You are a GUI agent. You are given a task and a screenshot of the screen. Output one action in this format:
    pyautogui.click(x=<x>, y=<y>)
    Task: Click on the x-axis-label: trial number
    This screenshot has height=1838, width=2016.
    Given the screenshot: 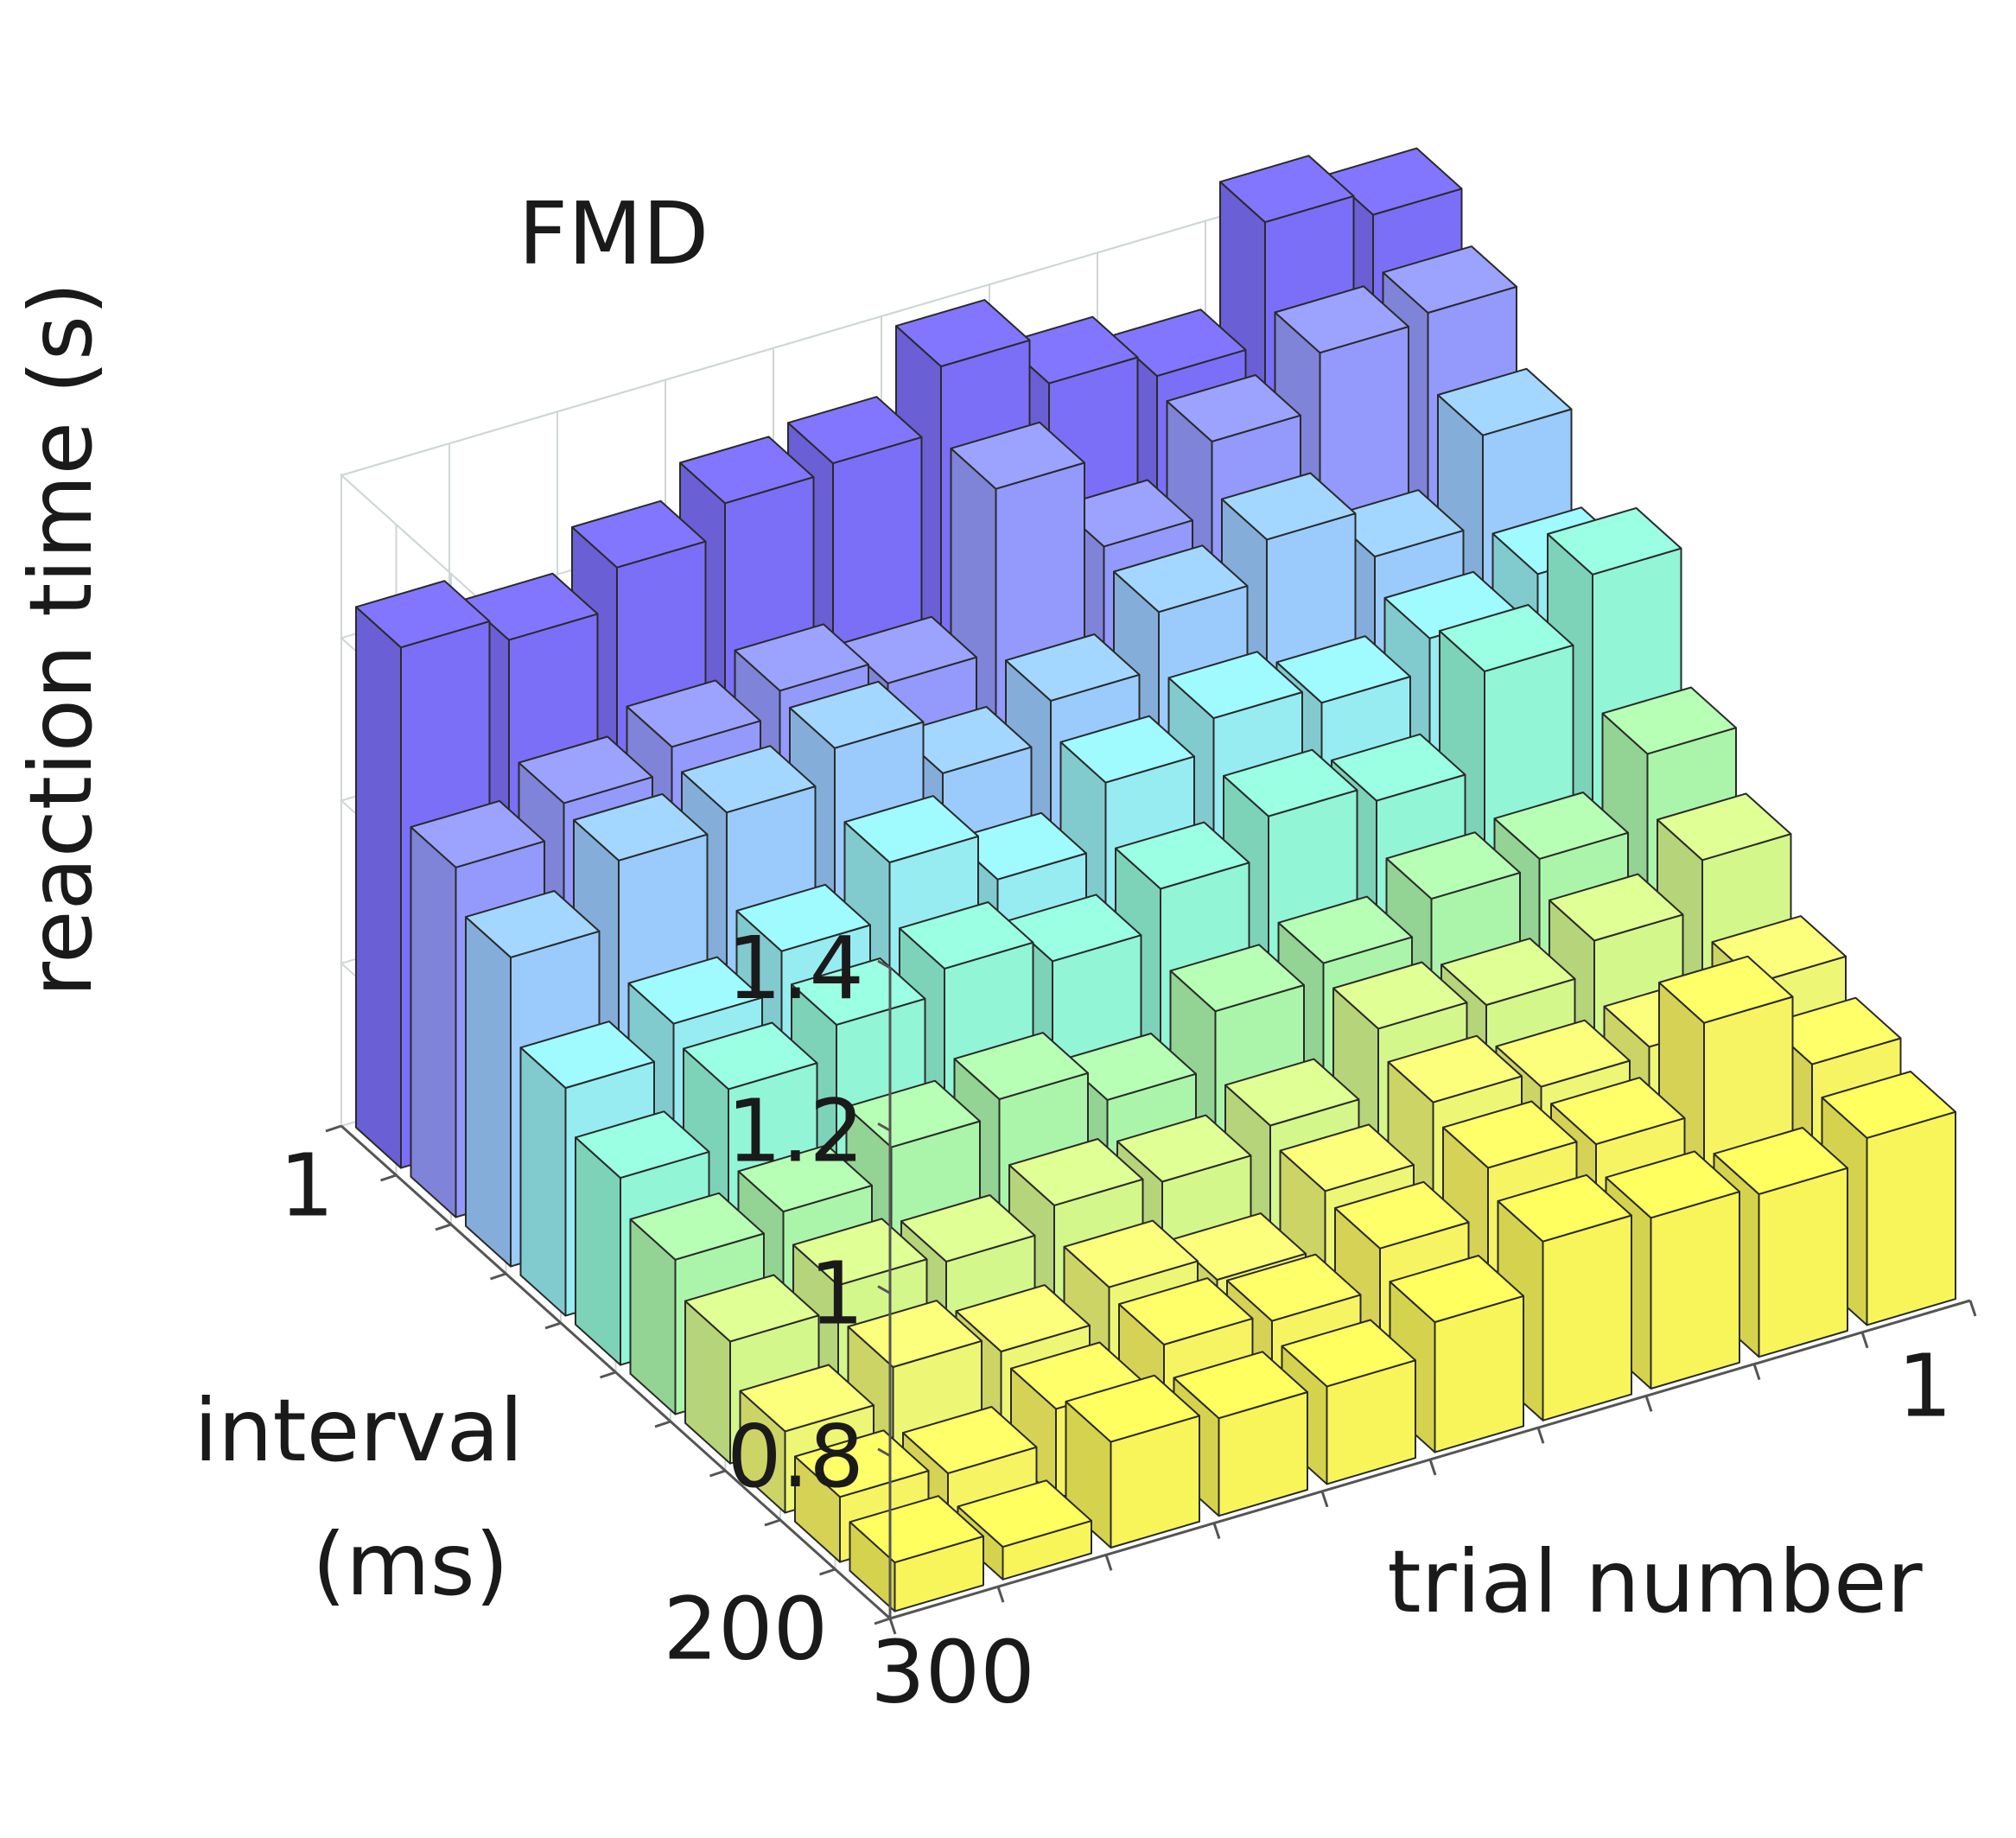 What is the action you would take?
    pyautogui.click(x=1655, y=1581)
    